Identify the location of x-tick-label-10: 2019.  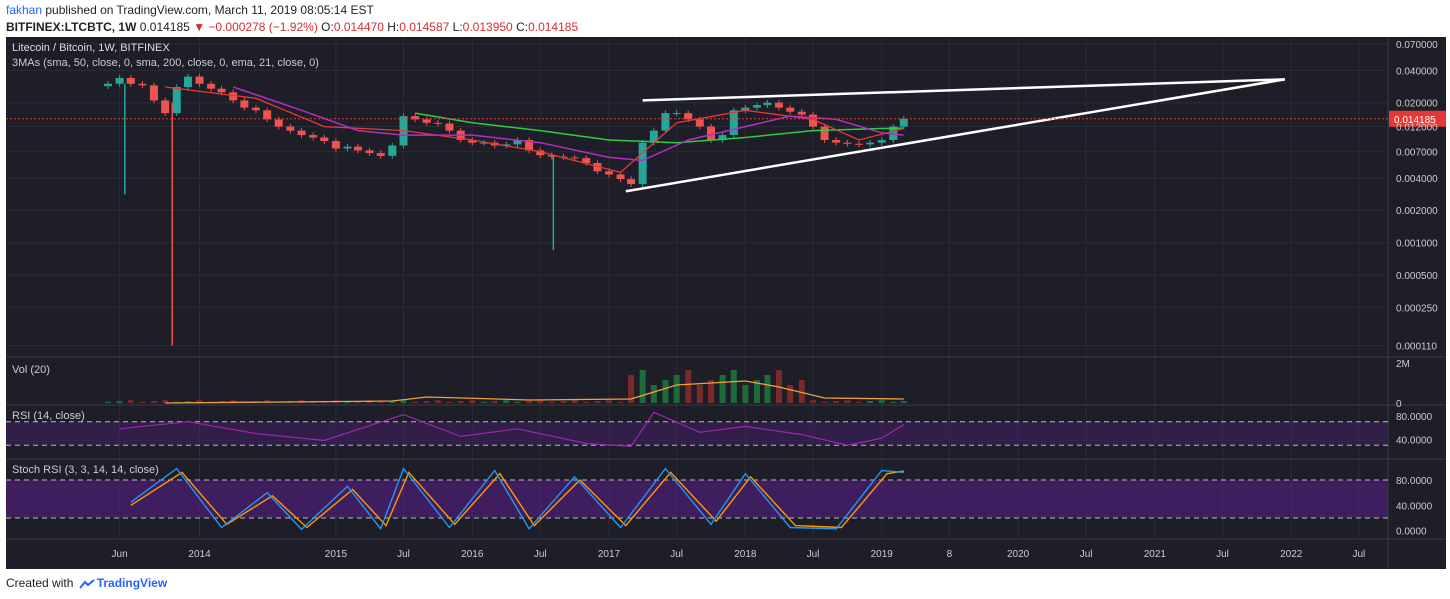
(882, 554).